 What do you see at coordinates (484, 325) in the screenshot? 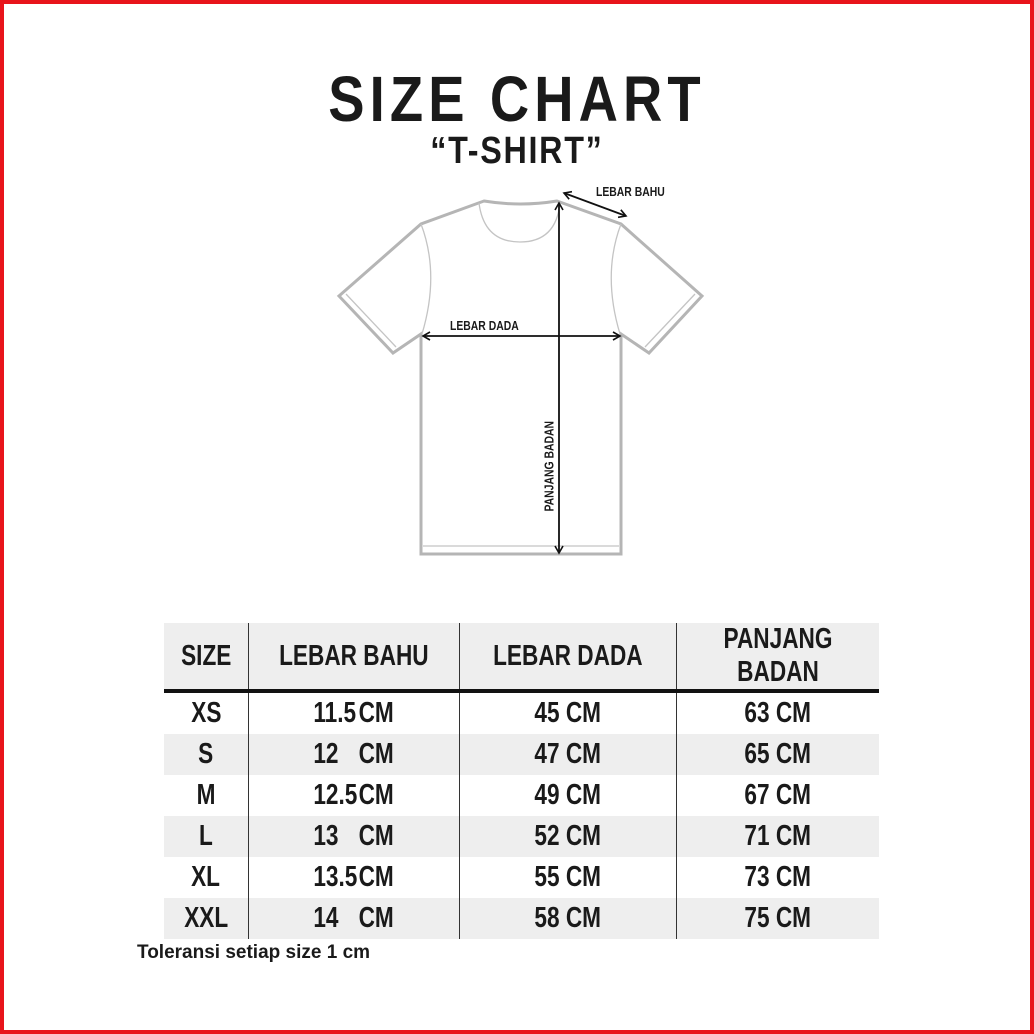
I see `chest-label: LEBAR DADA` at bounding box center [484, 325].